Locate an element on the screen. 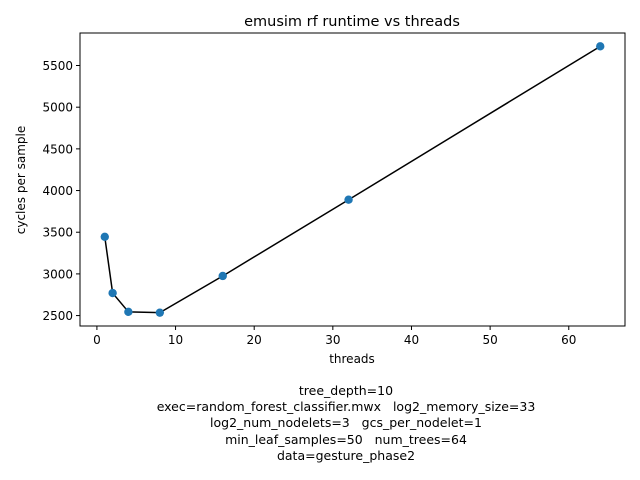  caption-line: tree_depth=10 is located at coordinates (346, 390).